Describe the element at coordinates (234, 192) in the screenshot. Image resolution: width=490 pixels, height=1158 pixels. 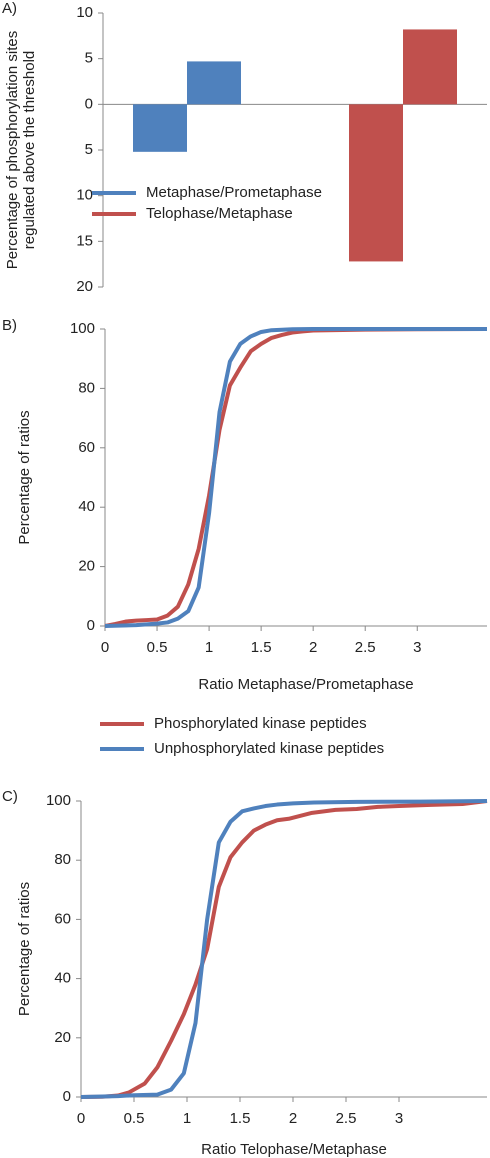
I see `legend-label: Metaphase/Prometaphase` at that location.